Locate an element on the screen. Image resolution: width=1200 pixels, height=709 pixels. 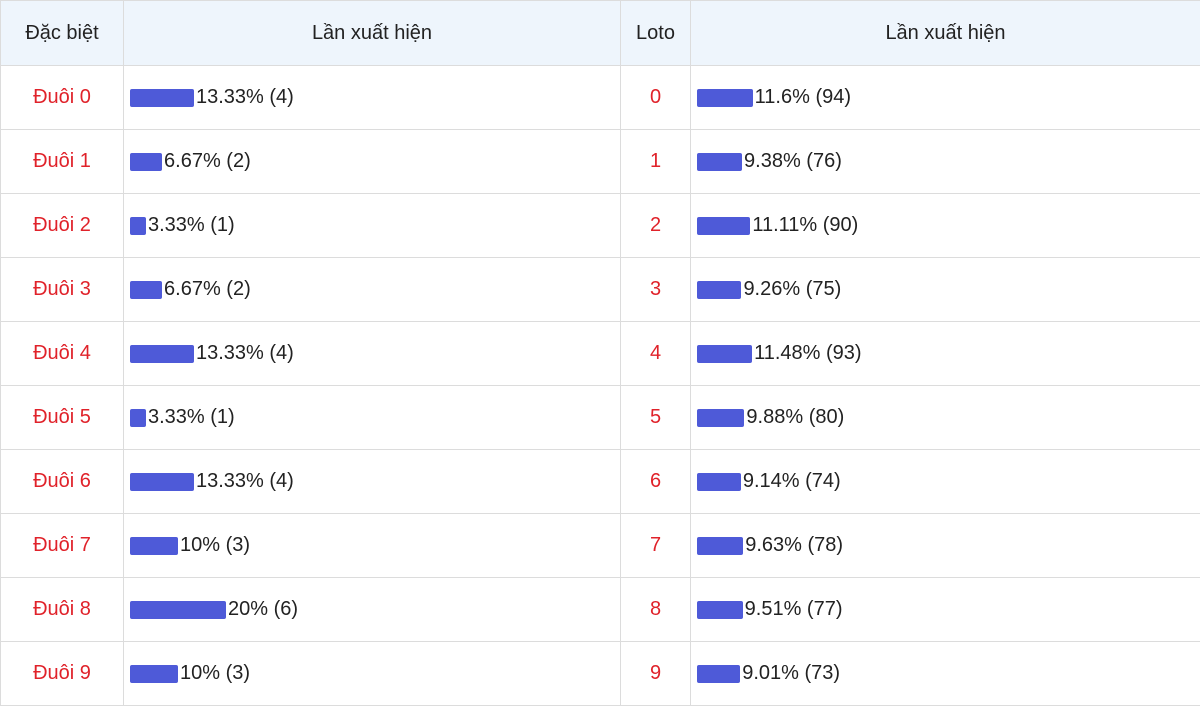
bar-label: 11.11% (90) is located at coordinates (805, 225).